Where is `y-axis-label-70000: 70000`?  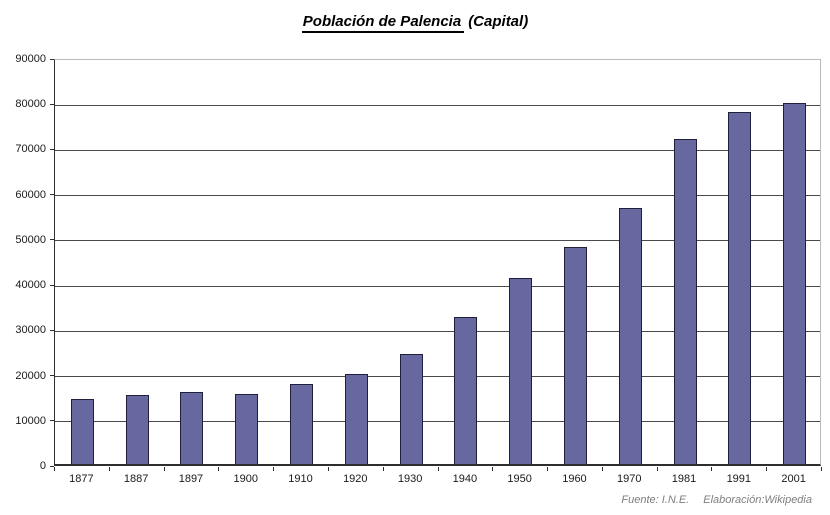
y-axis-label-70000: 70000 is located at coordinates (30, 149).